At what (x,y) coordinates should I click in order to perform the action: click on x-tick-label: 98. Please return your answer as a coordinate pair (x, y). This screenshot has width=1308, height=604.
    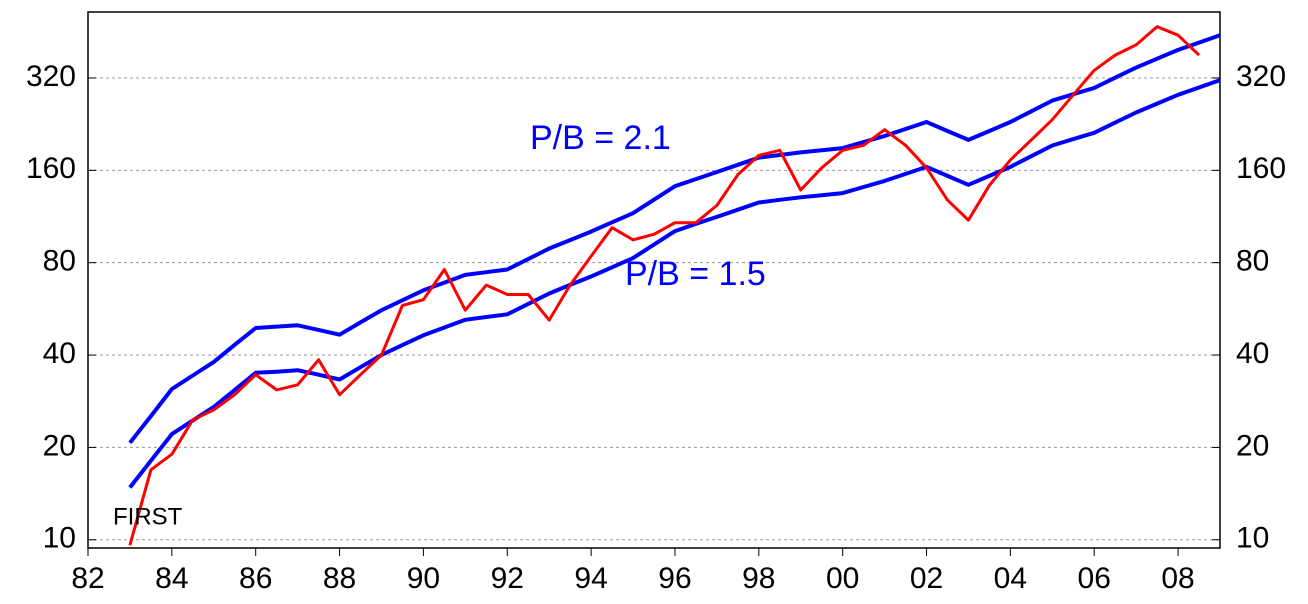
    Looking at the image, I should click on (758, 578).